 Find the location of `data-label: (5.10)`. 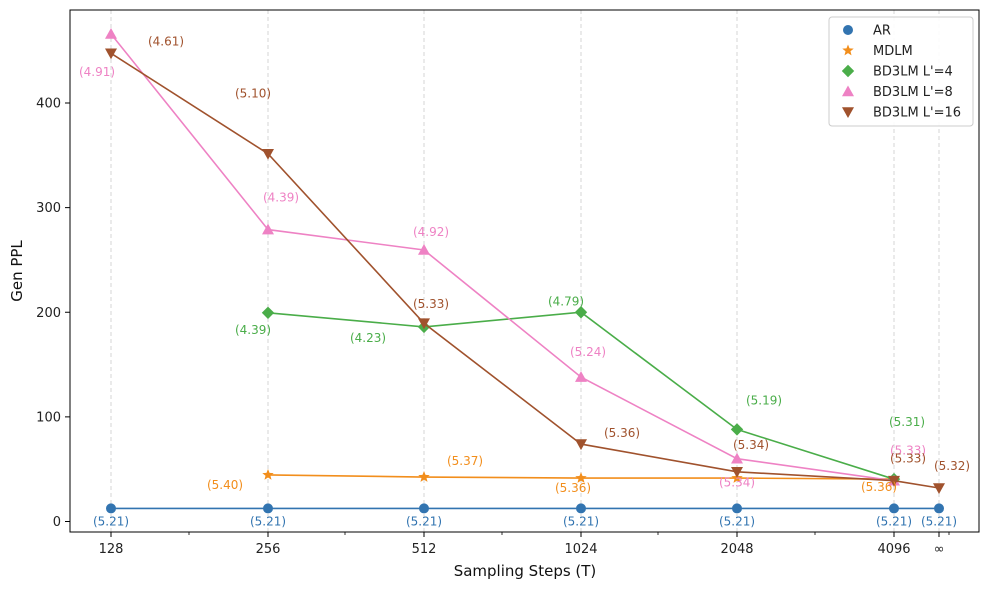

data-label: (5.10) is located at coordinates (253, 94).